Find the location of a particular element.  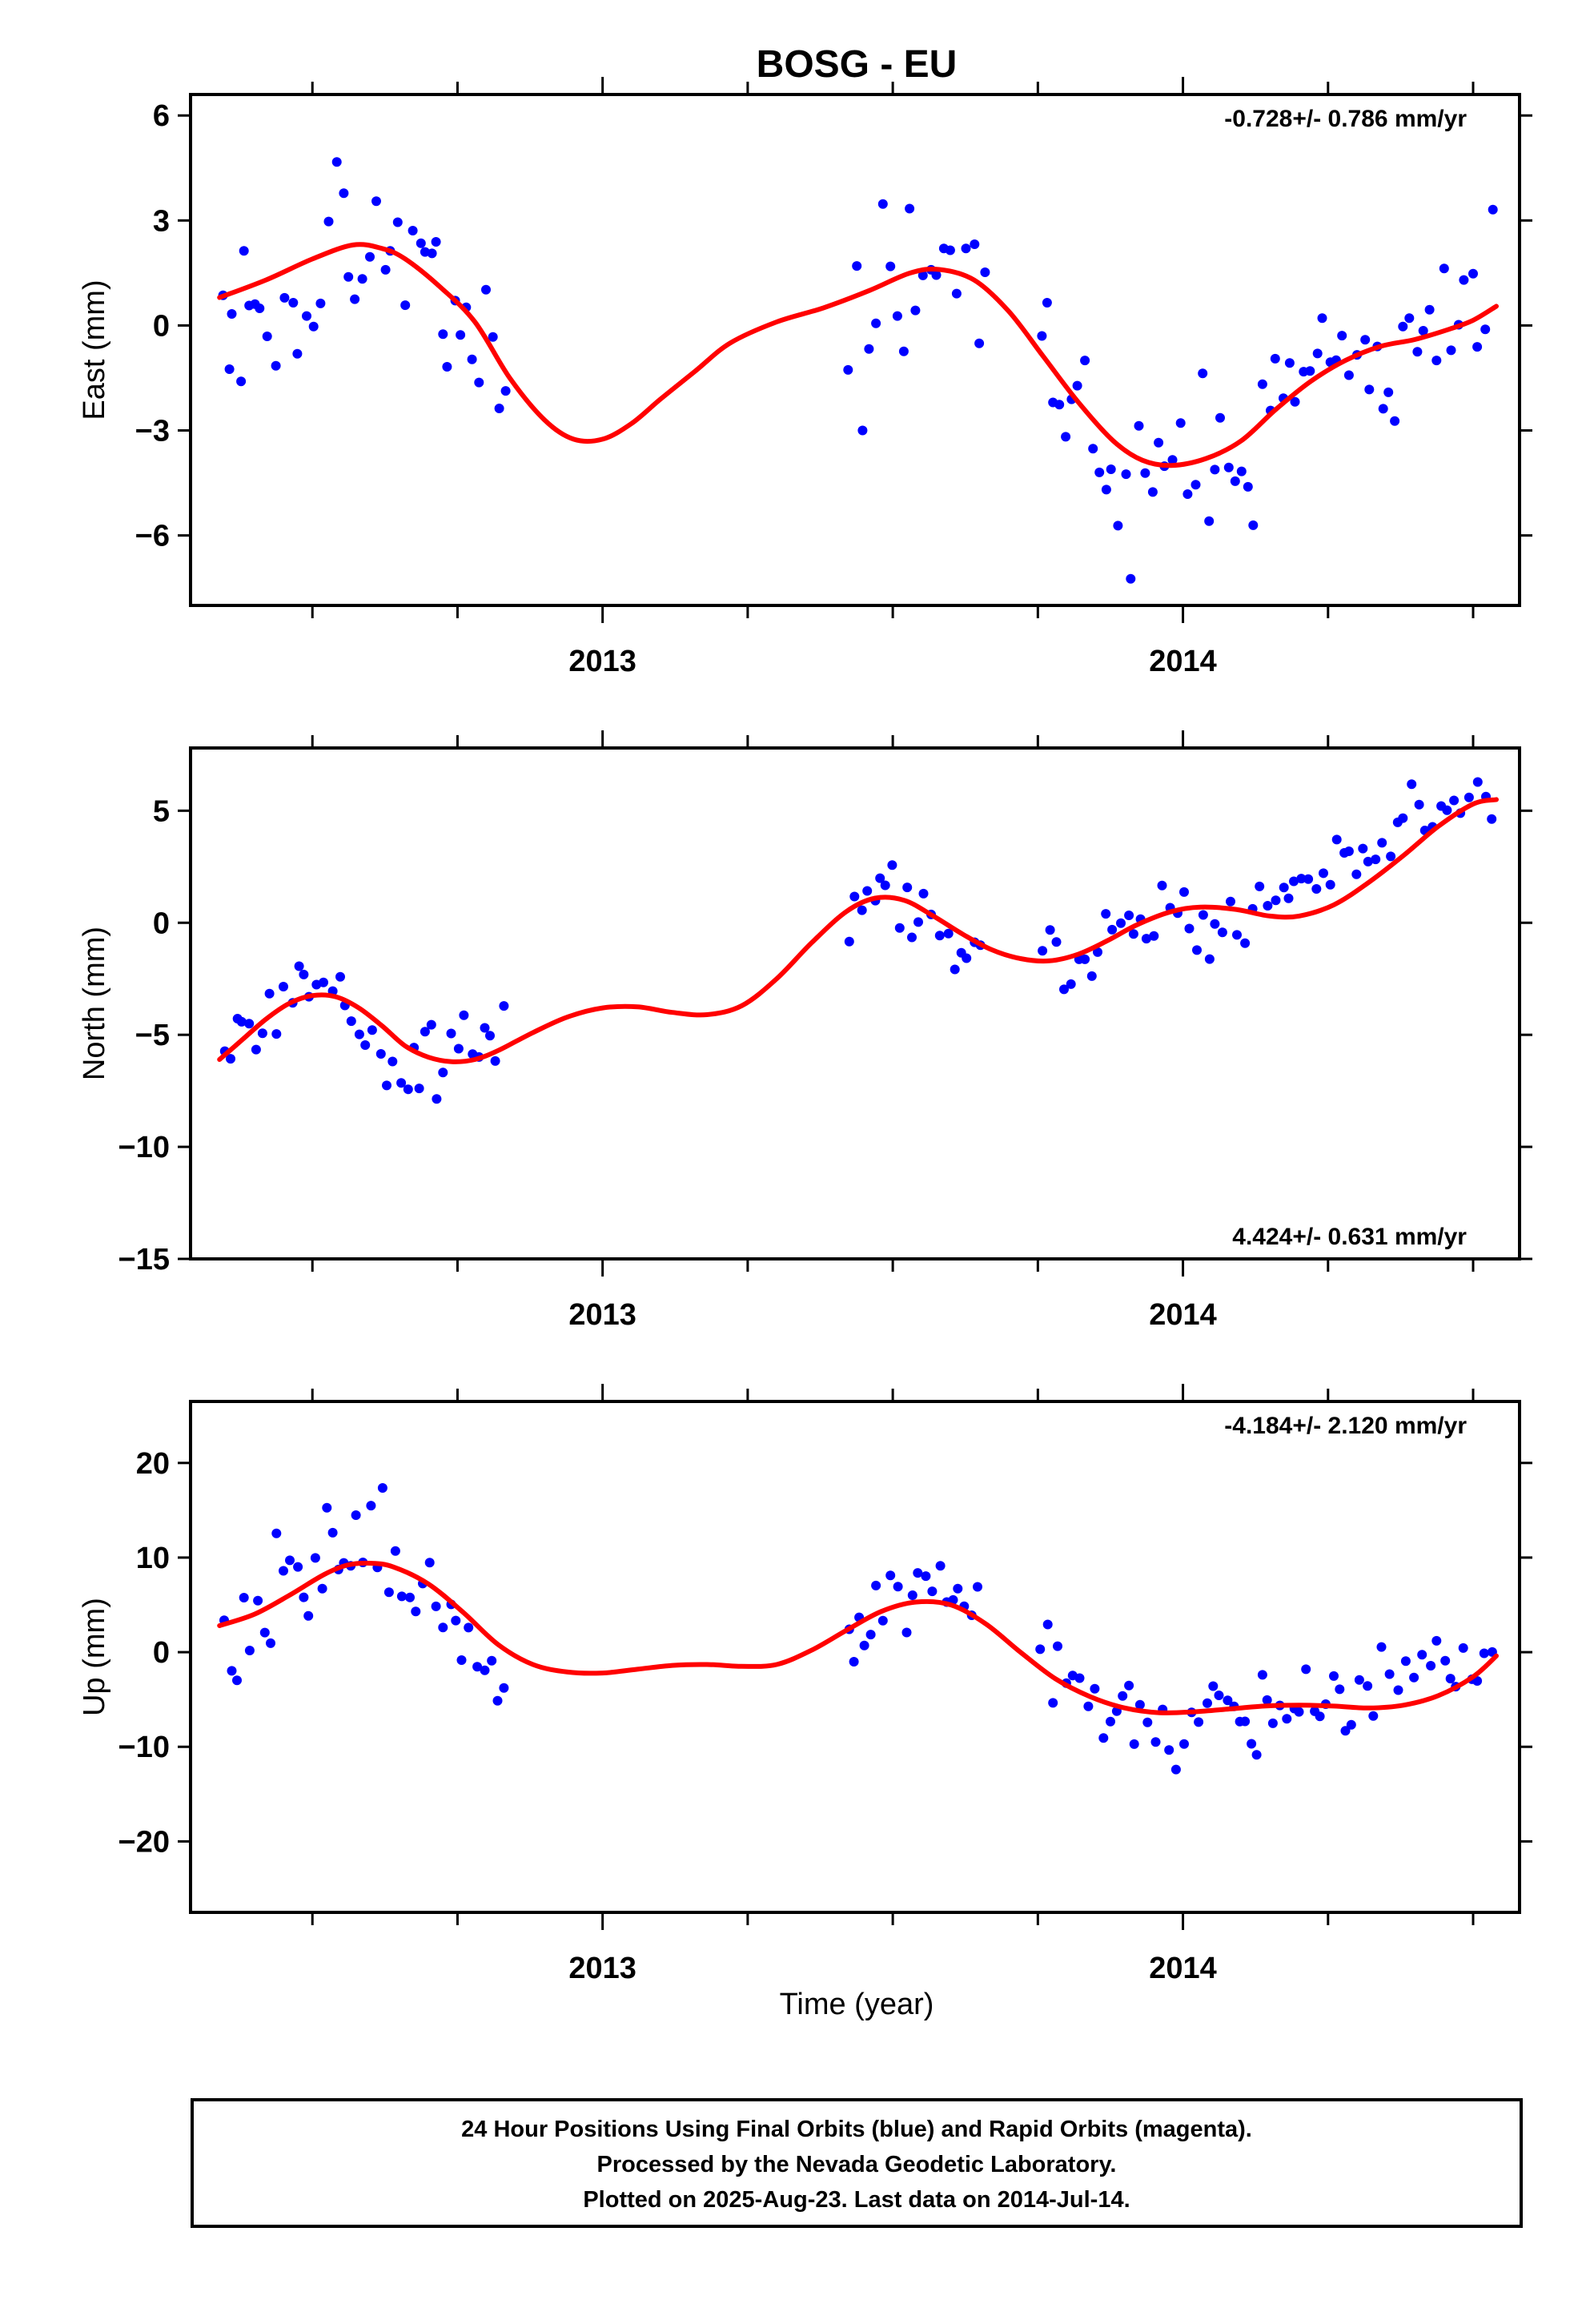

plot-title: BOSG - EU is located at coordinates (857, 64).